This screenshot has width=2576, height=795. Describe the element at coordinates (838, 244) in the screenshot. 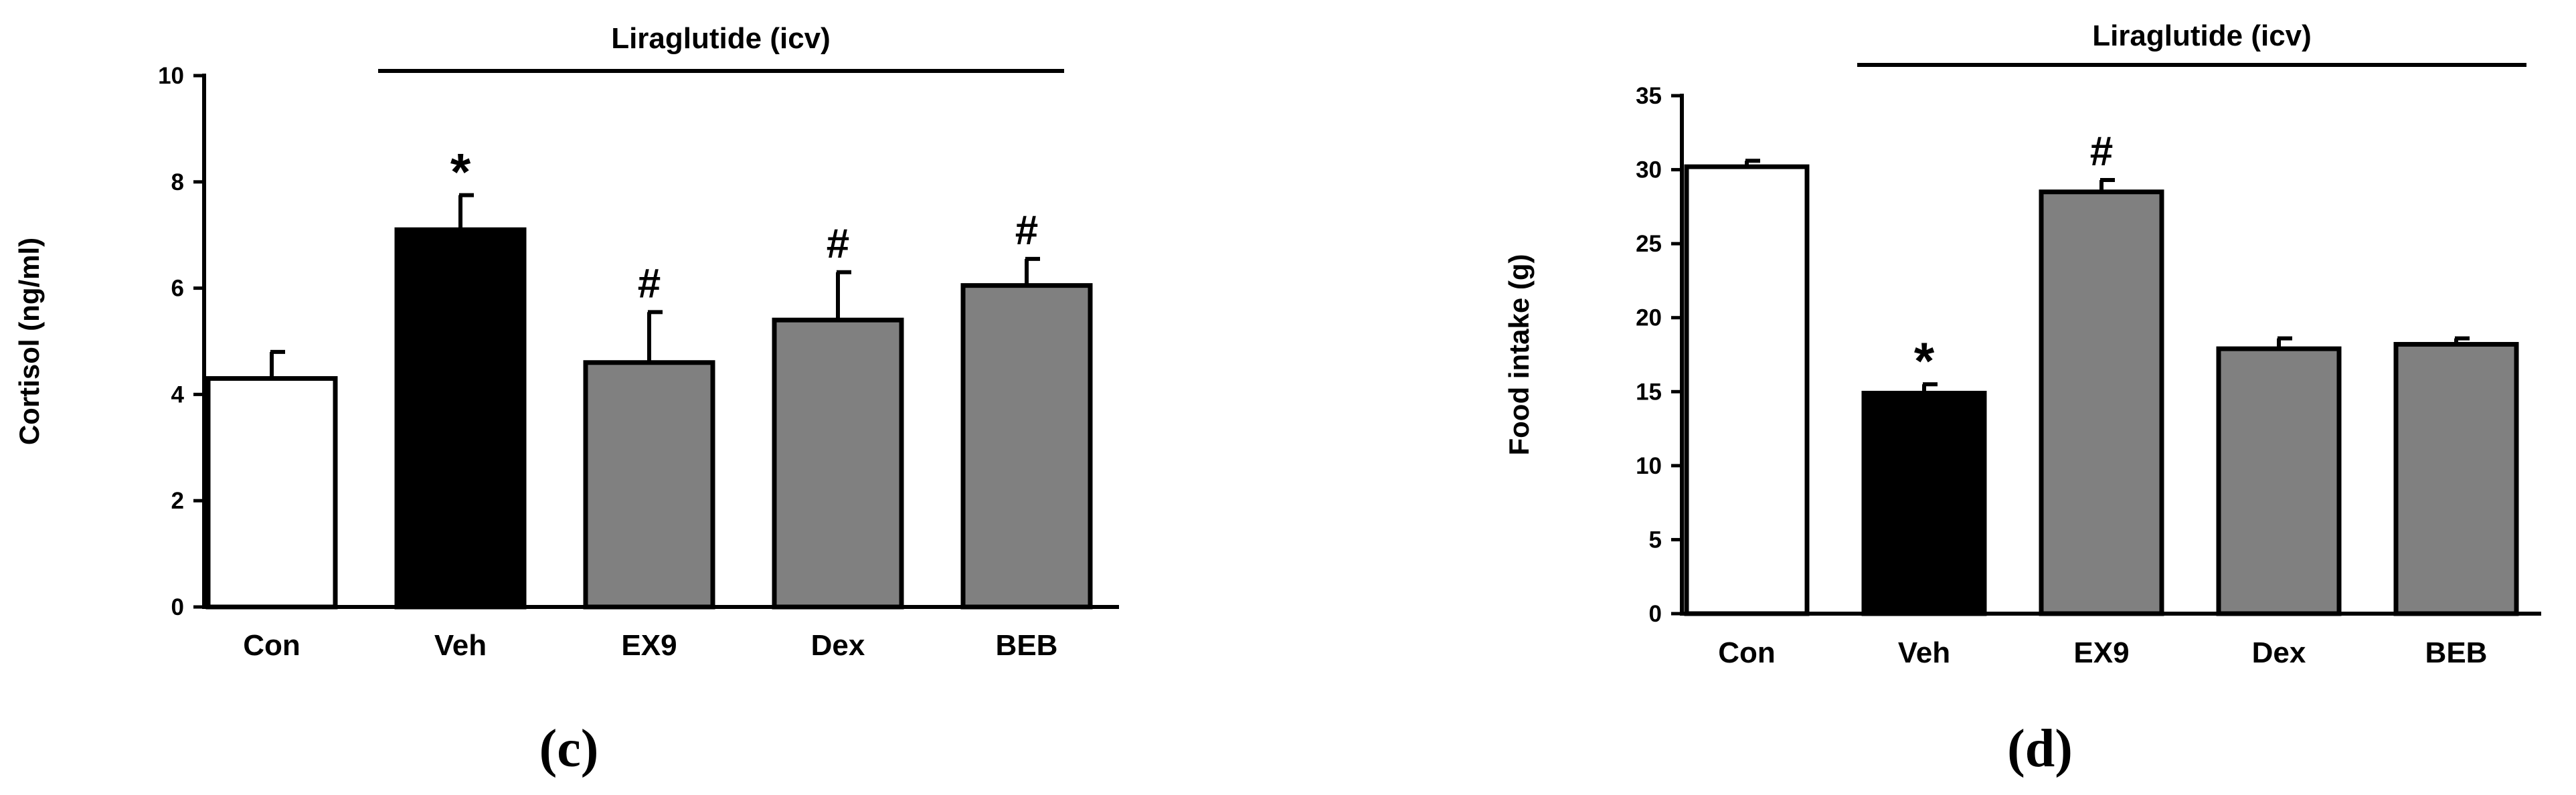

I see `chart-1-significance-dex: #` at that location.